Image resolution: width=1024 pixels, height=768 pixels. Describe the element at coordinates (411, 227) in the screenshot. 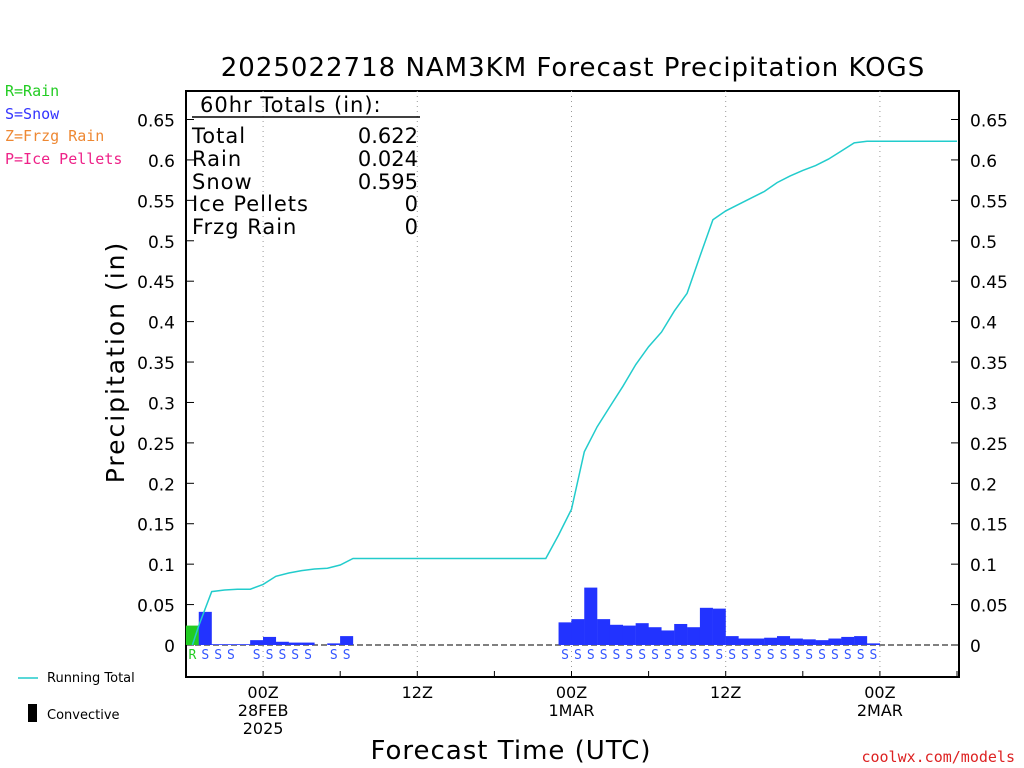

I see `frzg-rain-value: 0` at that location.